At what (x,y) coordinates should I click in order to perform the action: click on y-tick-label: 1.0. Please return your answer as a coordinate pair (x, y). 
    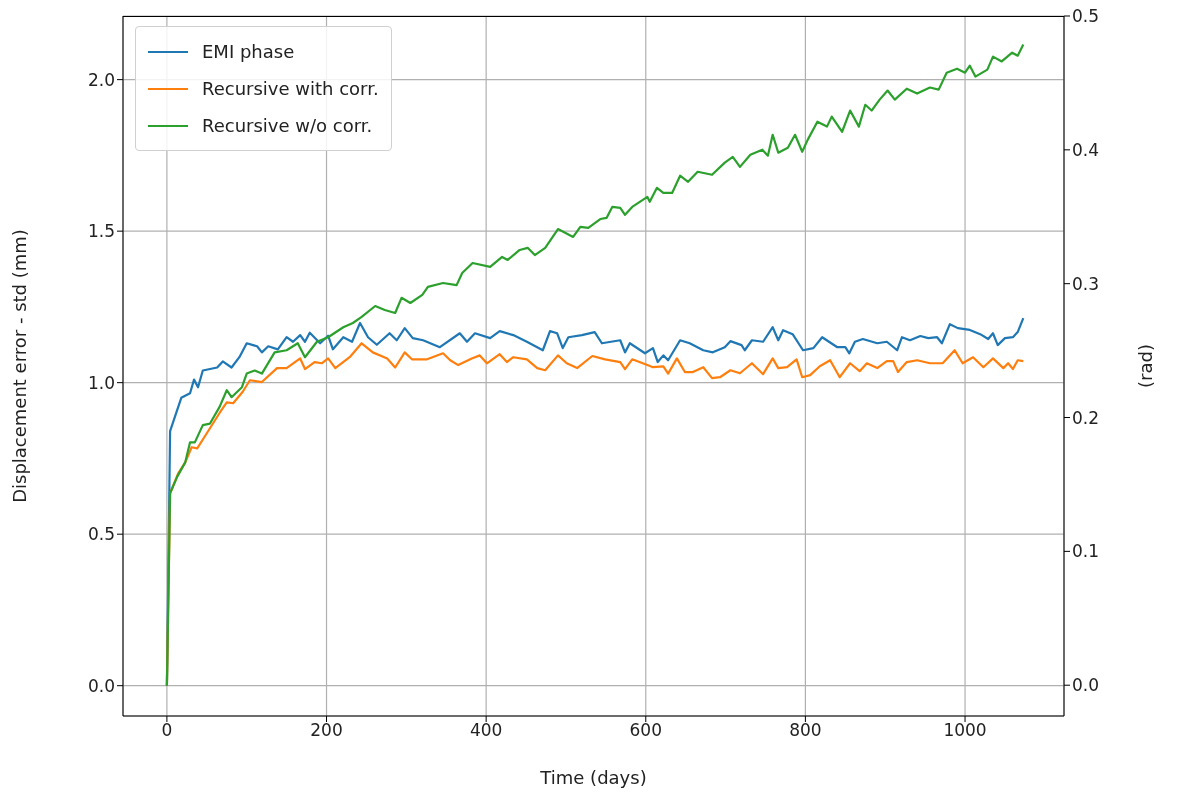
    Looking at the image, I should click on (101, 382).